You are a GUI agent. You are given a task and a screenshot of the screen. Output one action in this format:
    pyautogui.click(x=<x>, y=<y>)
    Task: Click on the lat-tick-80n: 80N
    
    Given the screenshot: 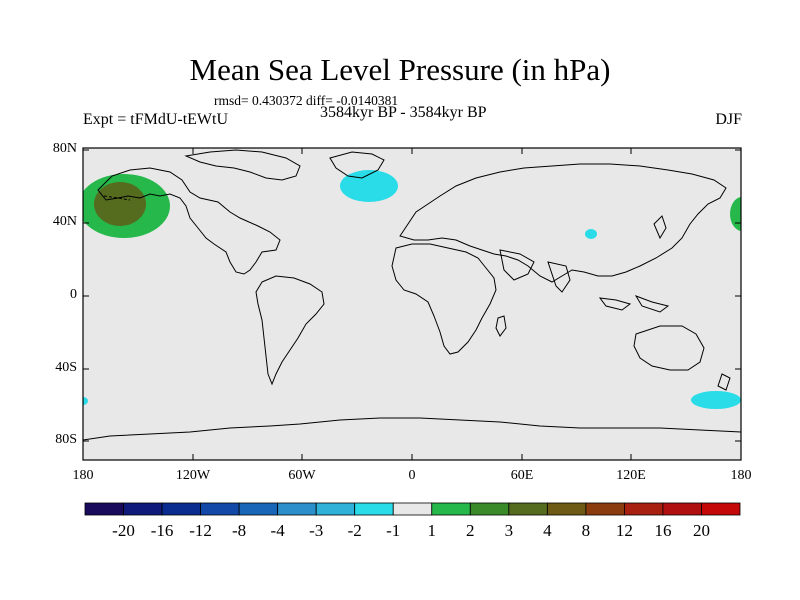 What is the action you would take?
    pyautogui.click(x=64, y=148)
    